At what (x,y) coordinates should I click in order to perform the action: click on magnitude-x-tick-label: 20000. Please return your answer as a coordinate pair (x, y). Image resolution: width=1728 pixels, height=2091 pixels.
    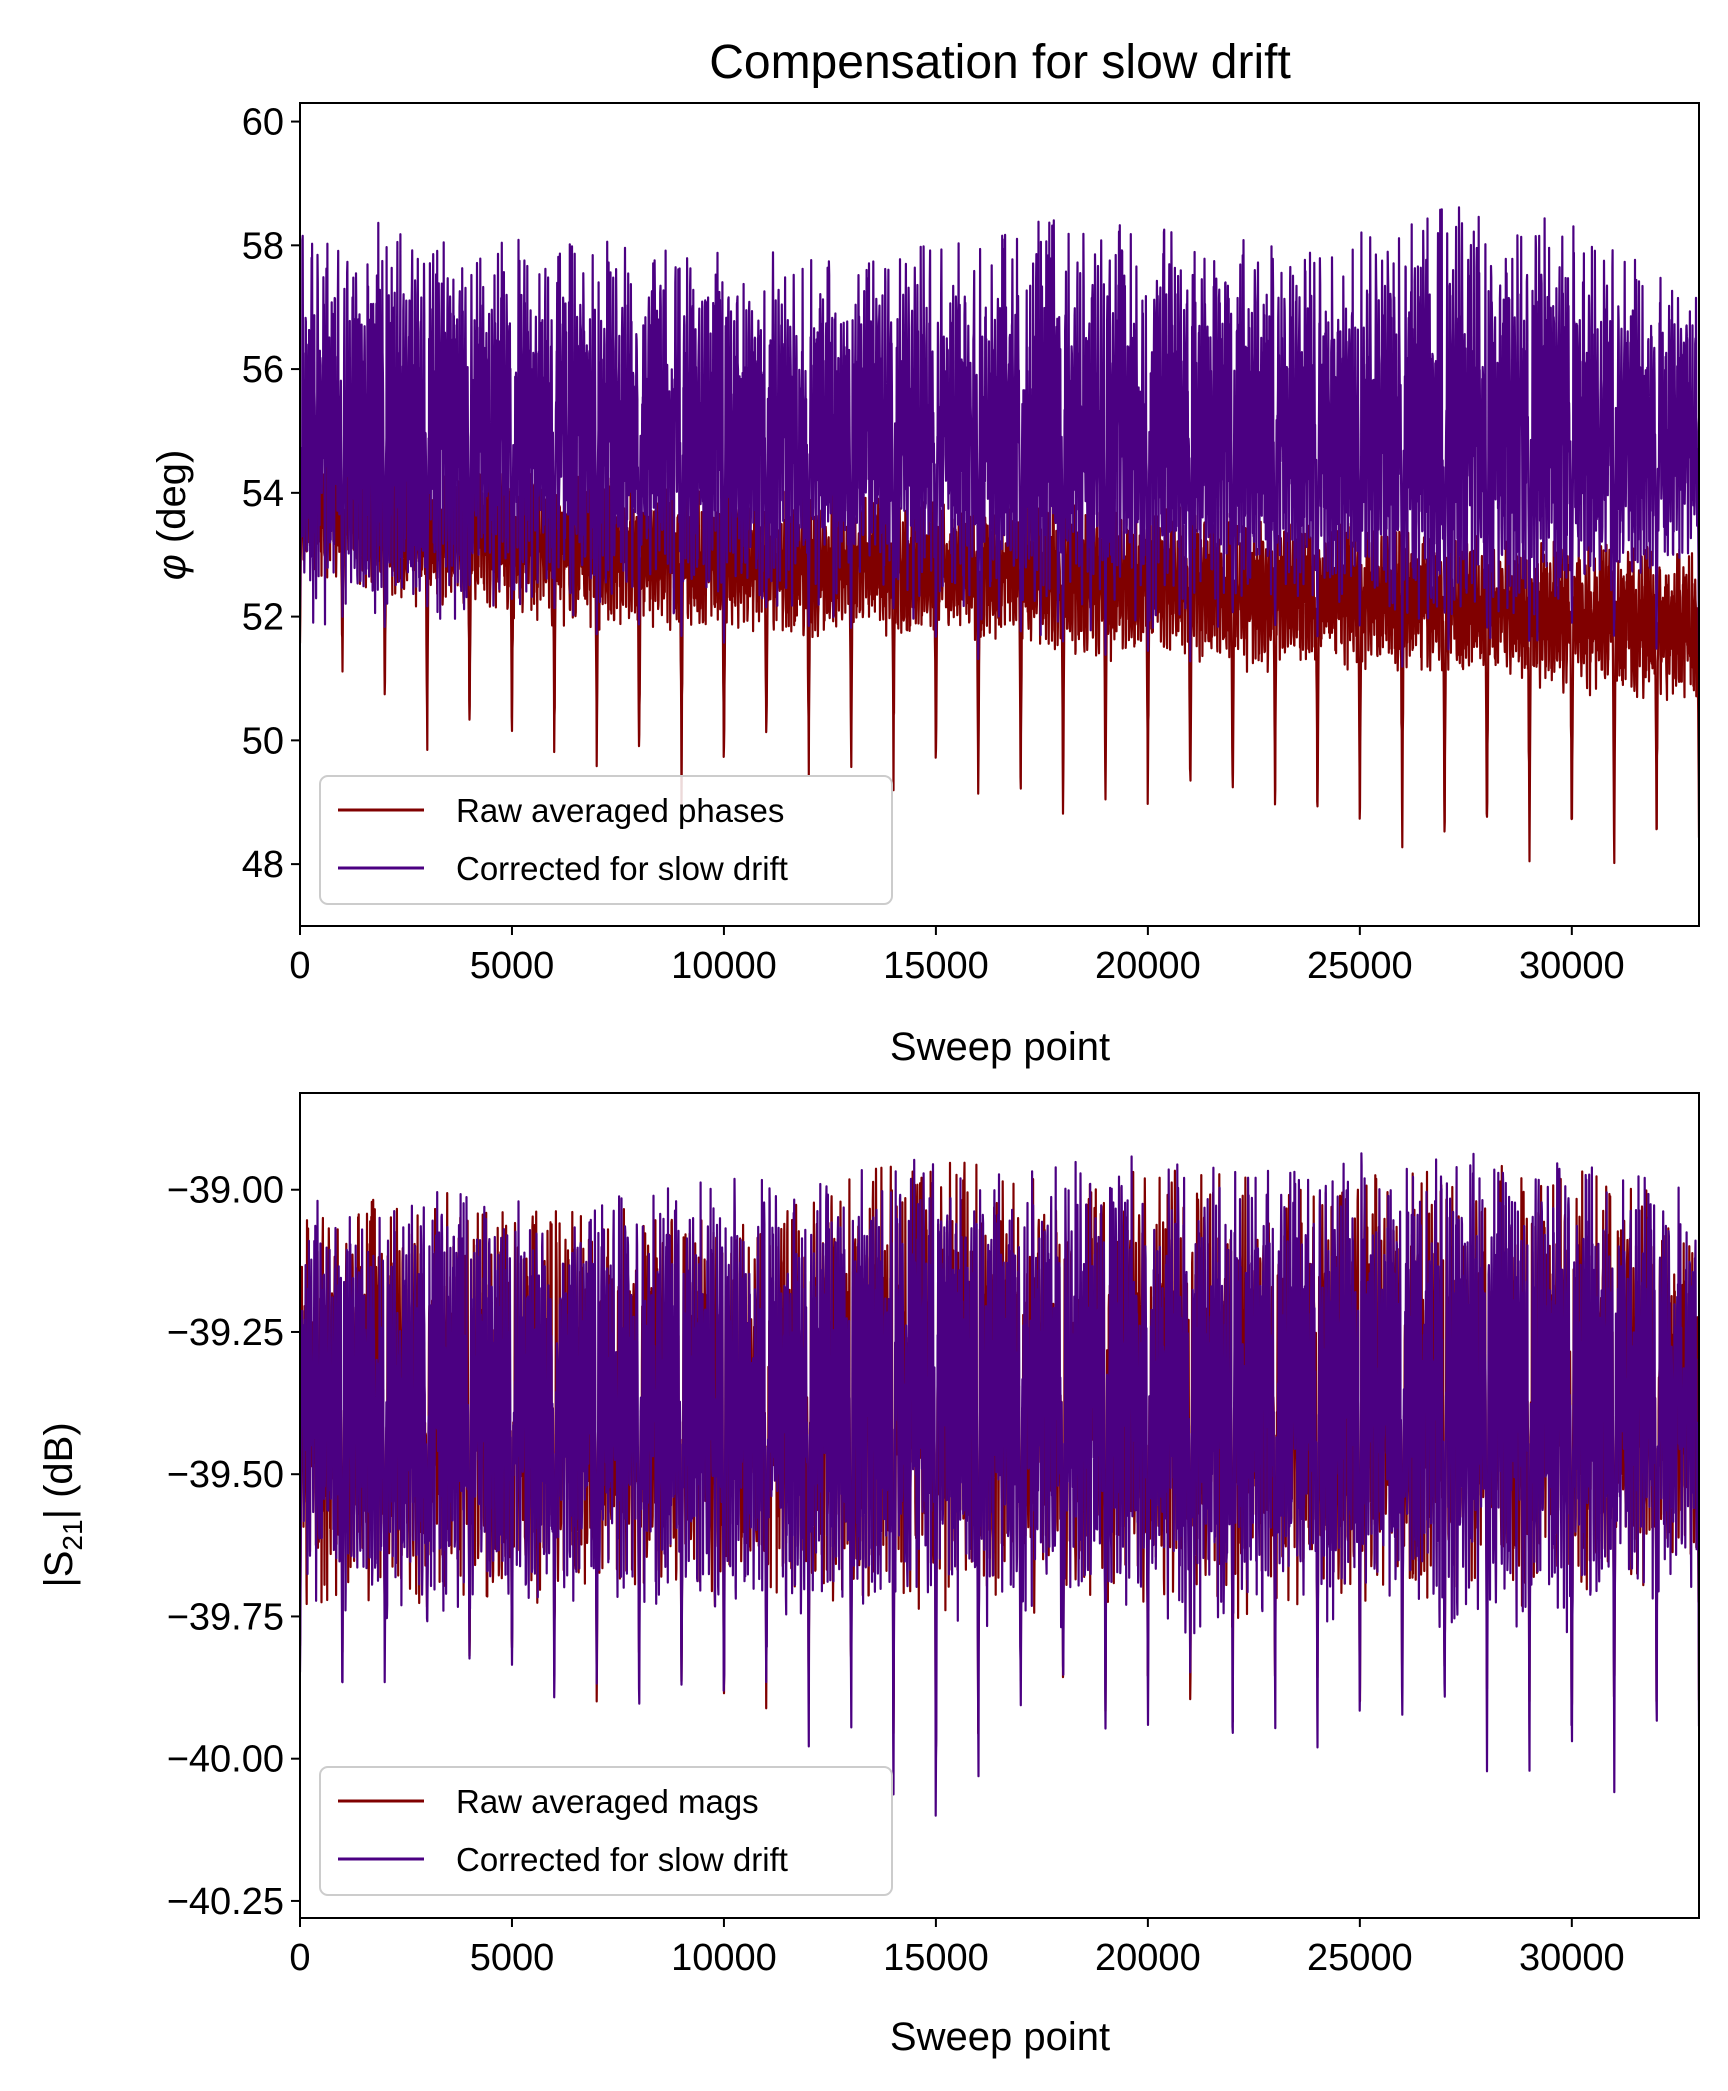
    Looking at the image, I should click on (1148, 1958).